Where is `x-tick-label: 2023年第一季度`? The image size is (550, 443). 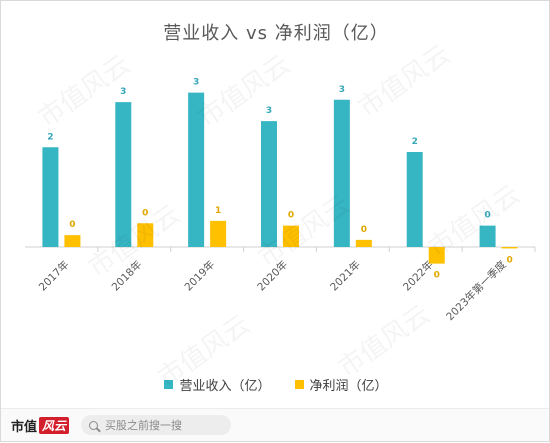 x-tick-label: 2023年第一季度 is located at coordinates (476, 291).